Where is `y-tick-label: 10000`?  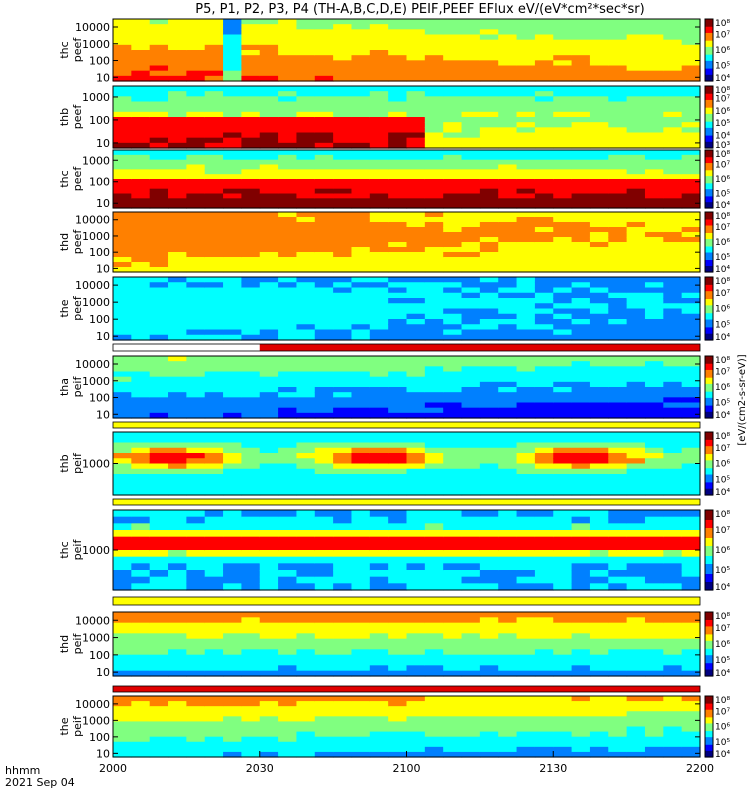
y-tick-label: 10000 is located at coordinates (92, 704).